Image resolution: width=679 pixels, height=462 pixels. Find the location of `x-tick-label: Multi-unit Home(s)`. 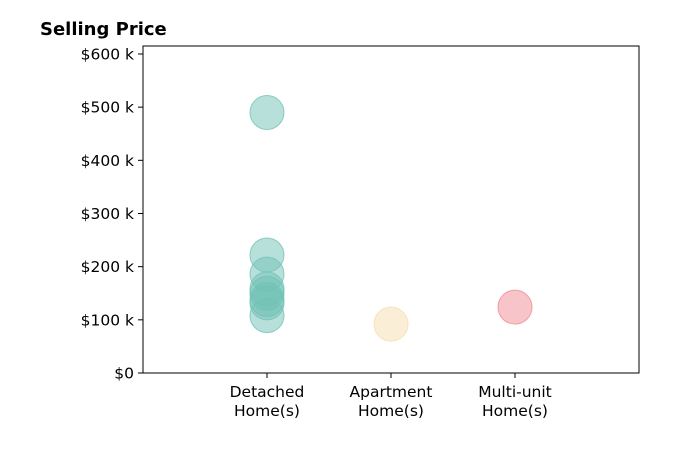

x-tick-label: Multi-unit Home(s) is located at coordinates (515, 401).